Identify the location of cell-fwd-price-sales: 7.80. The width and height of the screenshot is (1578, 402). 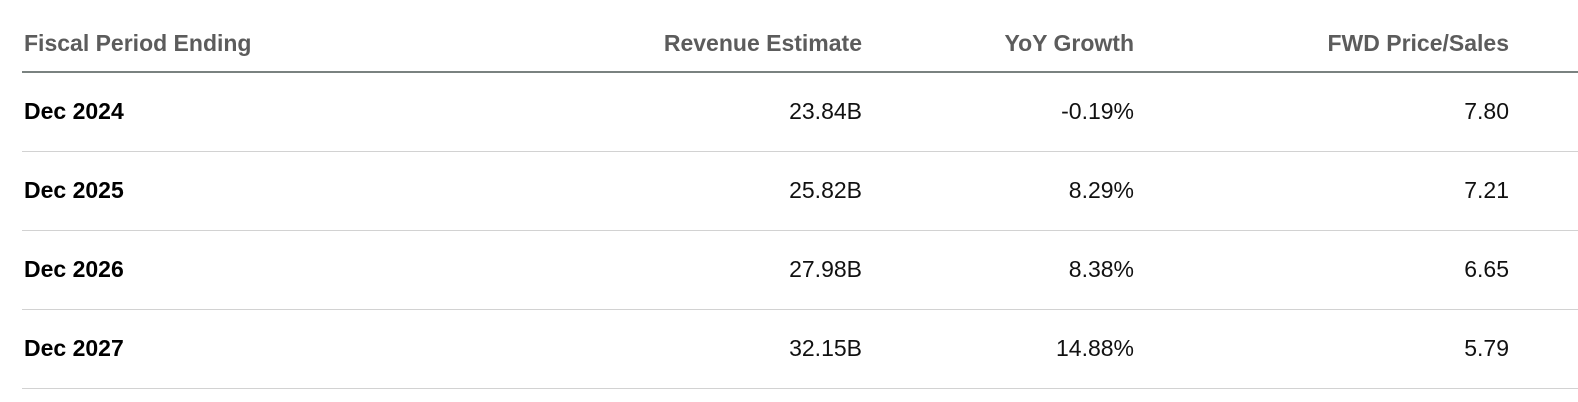
(1321, 112).